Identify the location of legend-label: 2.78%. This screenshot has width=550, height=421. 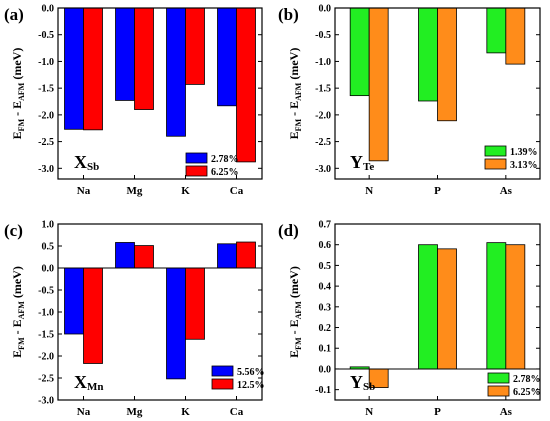
(527, 379).